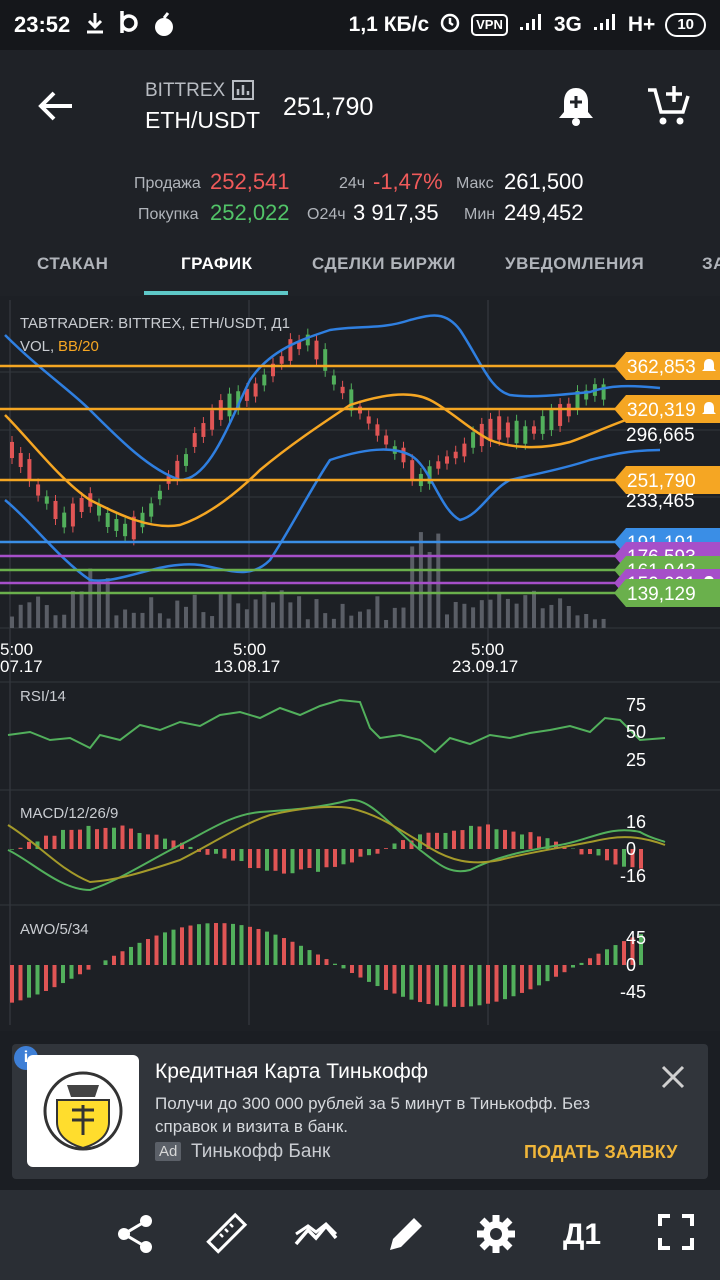 The width and height of the screenshot is (720, 1280). Describe the element at coordinates (56, 108) in the screenshot. I see `back-arrow-icon` at that location.